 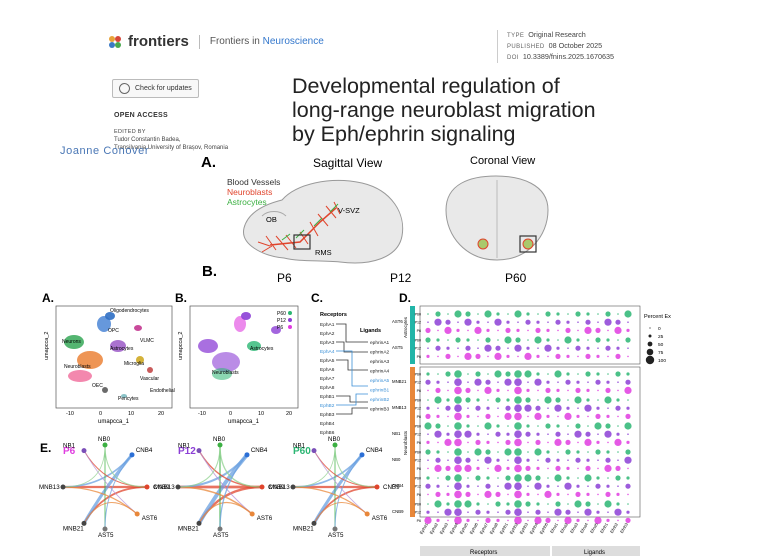 I want to click on dot-cnb9-p6-ephb2, so click(x=518, y=520).